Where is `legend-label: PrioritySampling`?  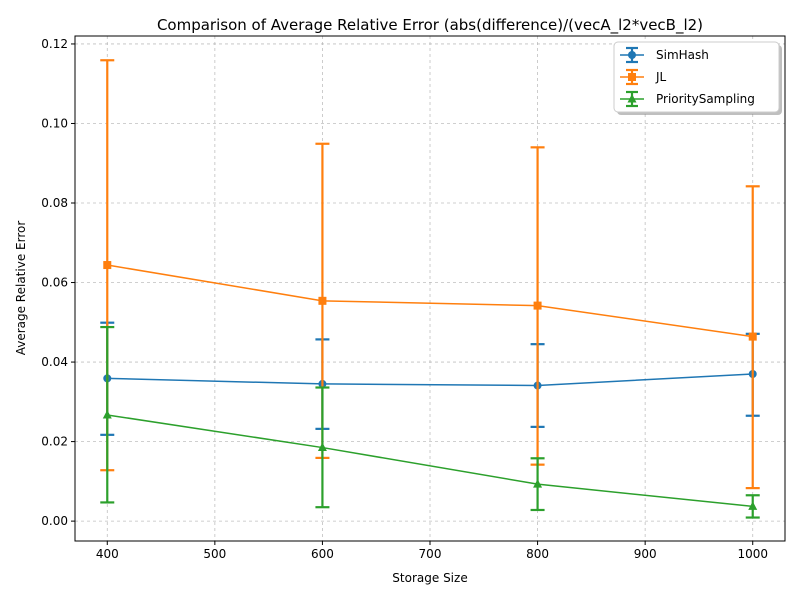
legend-label: PrioritySampling is located at coordinates (705, 99).